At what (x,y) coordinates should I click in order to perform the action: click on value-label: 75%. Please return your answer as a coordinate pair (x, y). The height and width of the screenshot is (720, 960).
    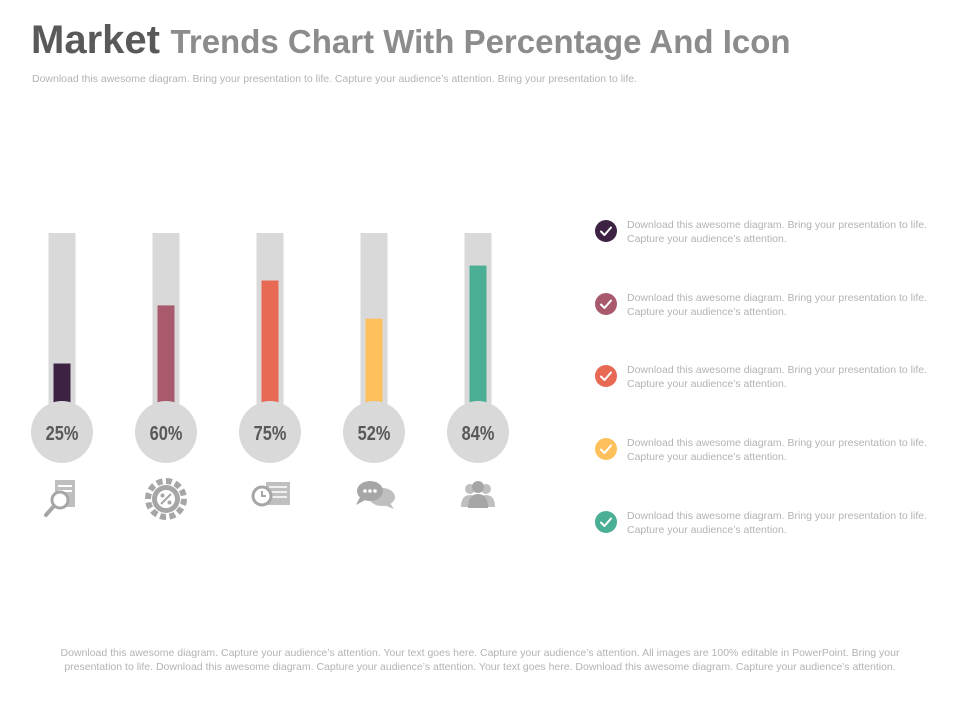
    Looking at the image, I should click on (270, 432).